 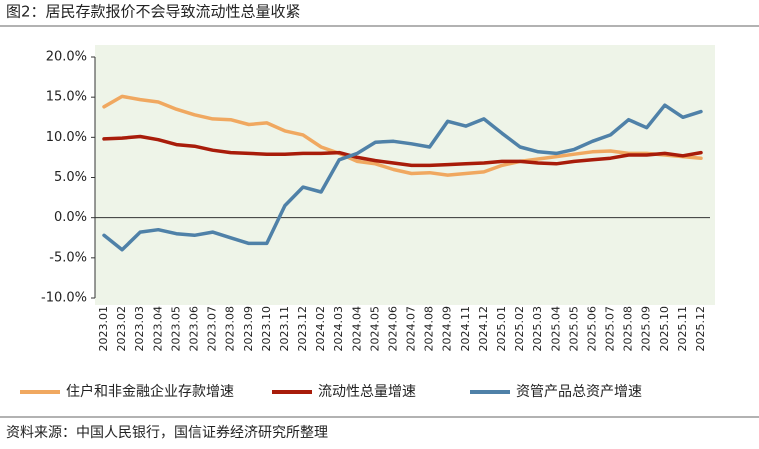 I want to click on x-tick-label: 2024.06, so click(x=392, y=329).